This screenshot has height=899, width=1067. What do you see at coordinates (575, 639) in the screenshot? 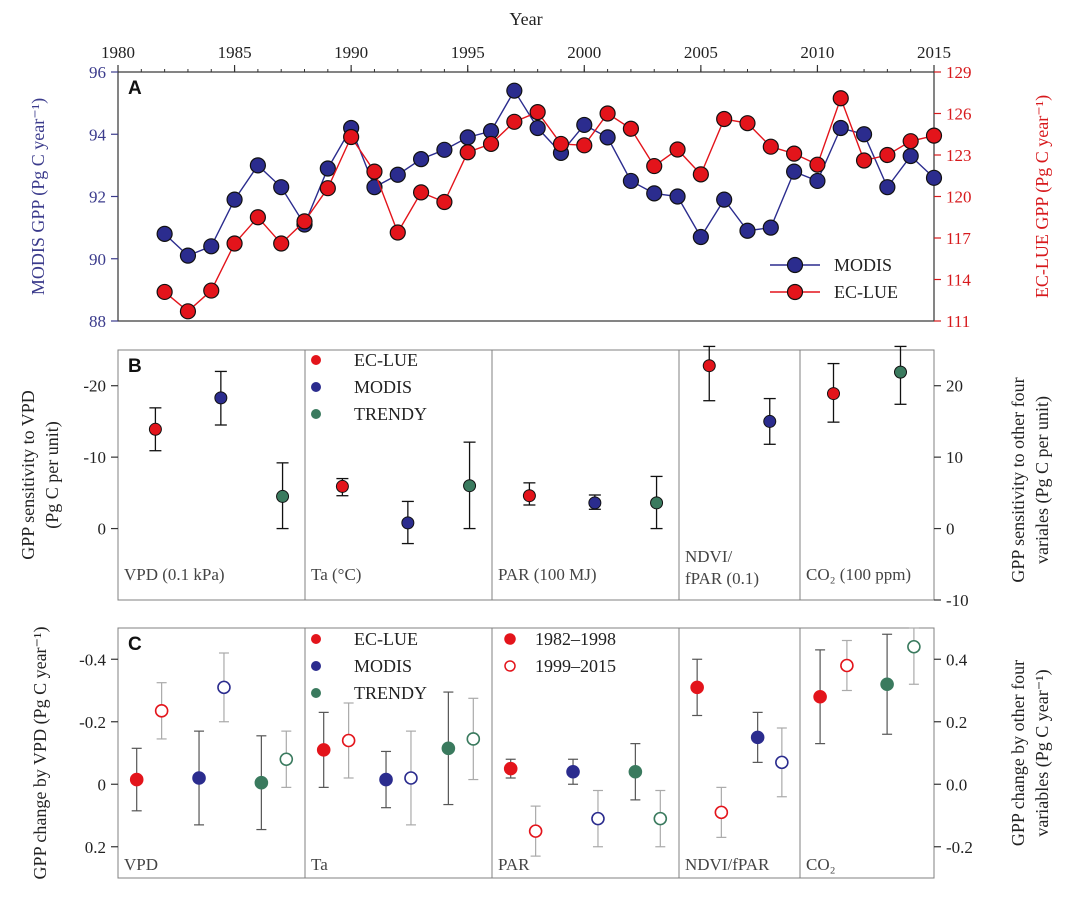
I see `legend-c-period-label-1: 1982–1998` at bounding box center [575, 639].